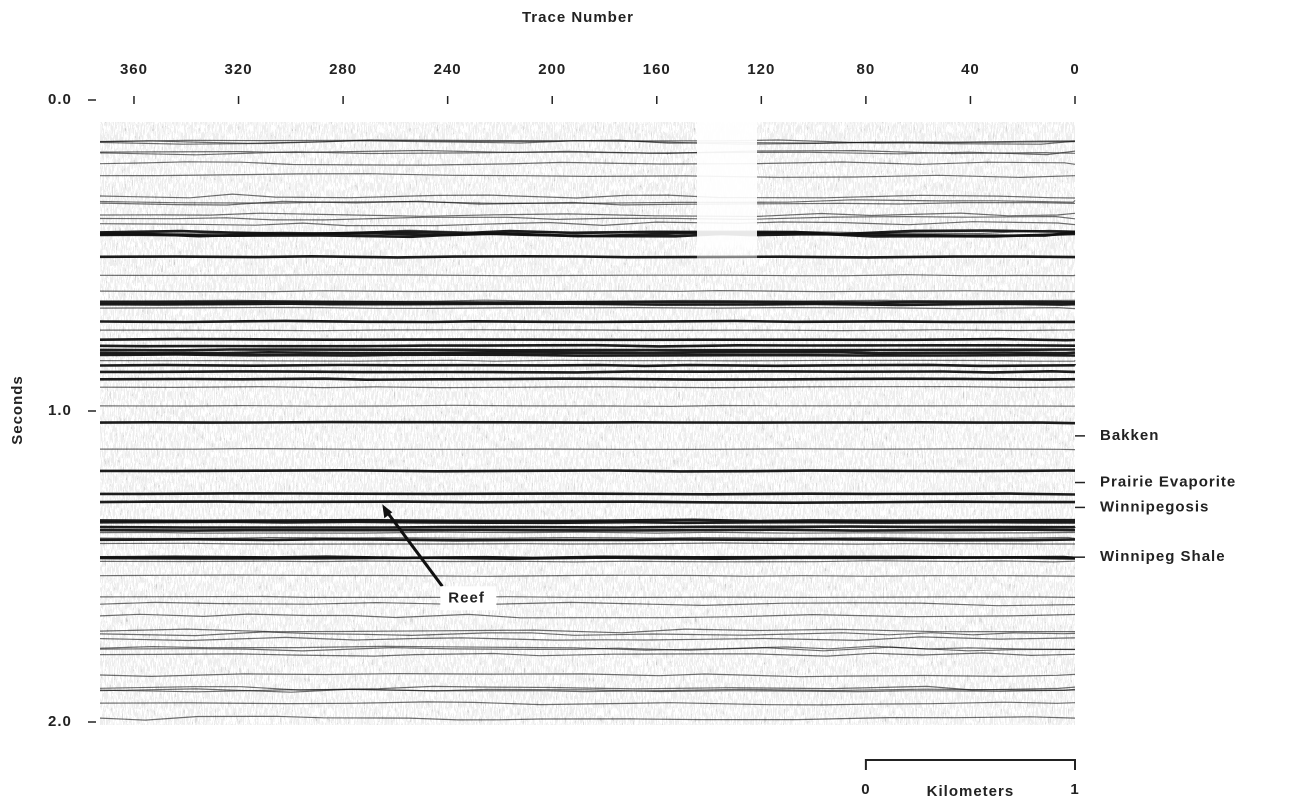 The height and width of the screenshot is (804, 1304). I want to click on y-tick-label: 0.0, so click(60, 99).